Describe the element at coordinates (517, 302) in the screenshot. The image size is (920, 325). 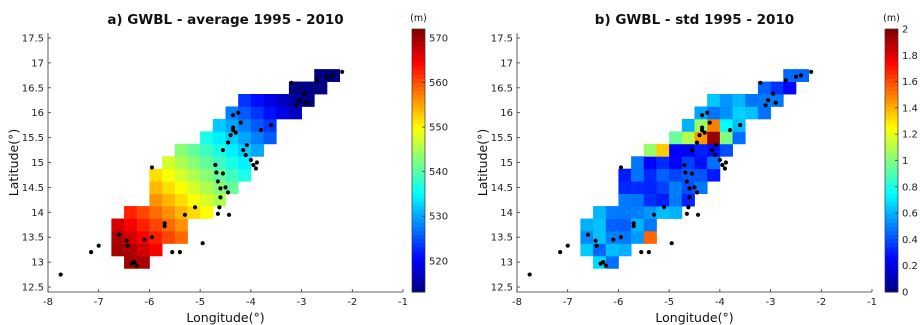
I see `x-tick-label: -8` at that location.